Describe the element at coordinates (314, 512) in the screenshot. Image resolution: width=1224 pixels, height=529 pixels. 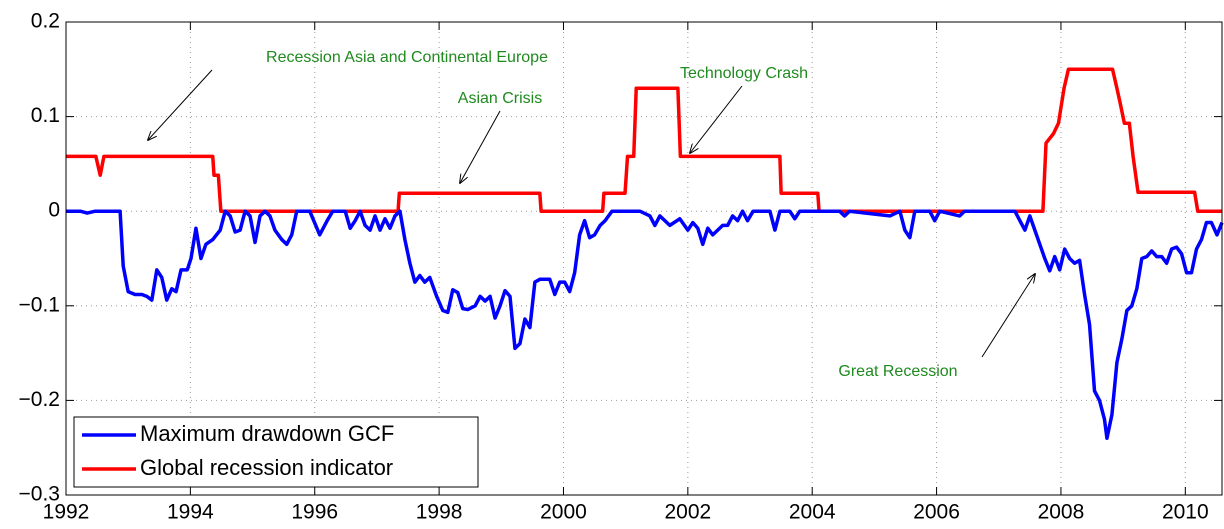
I see `x-tick-label: 1996` at that location.